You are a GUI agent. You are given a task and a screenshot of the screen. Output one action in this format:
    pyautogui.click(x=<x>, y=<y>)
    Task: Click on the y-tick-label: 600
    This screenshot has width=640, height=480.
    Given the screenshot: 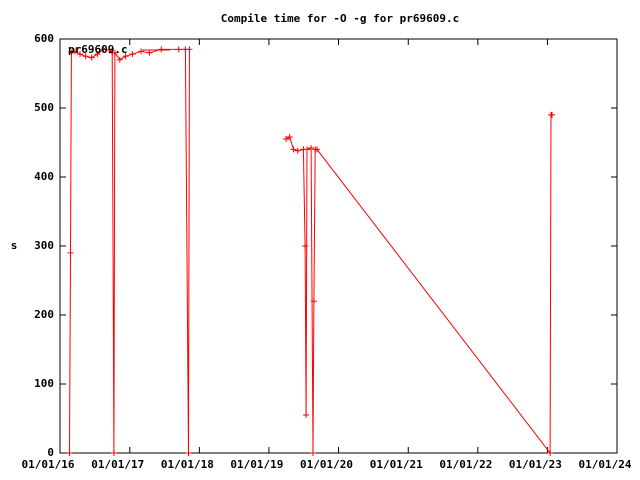 What is the action you would take?
    pyautogui.click(x=44, y=38)
    